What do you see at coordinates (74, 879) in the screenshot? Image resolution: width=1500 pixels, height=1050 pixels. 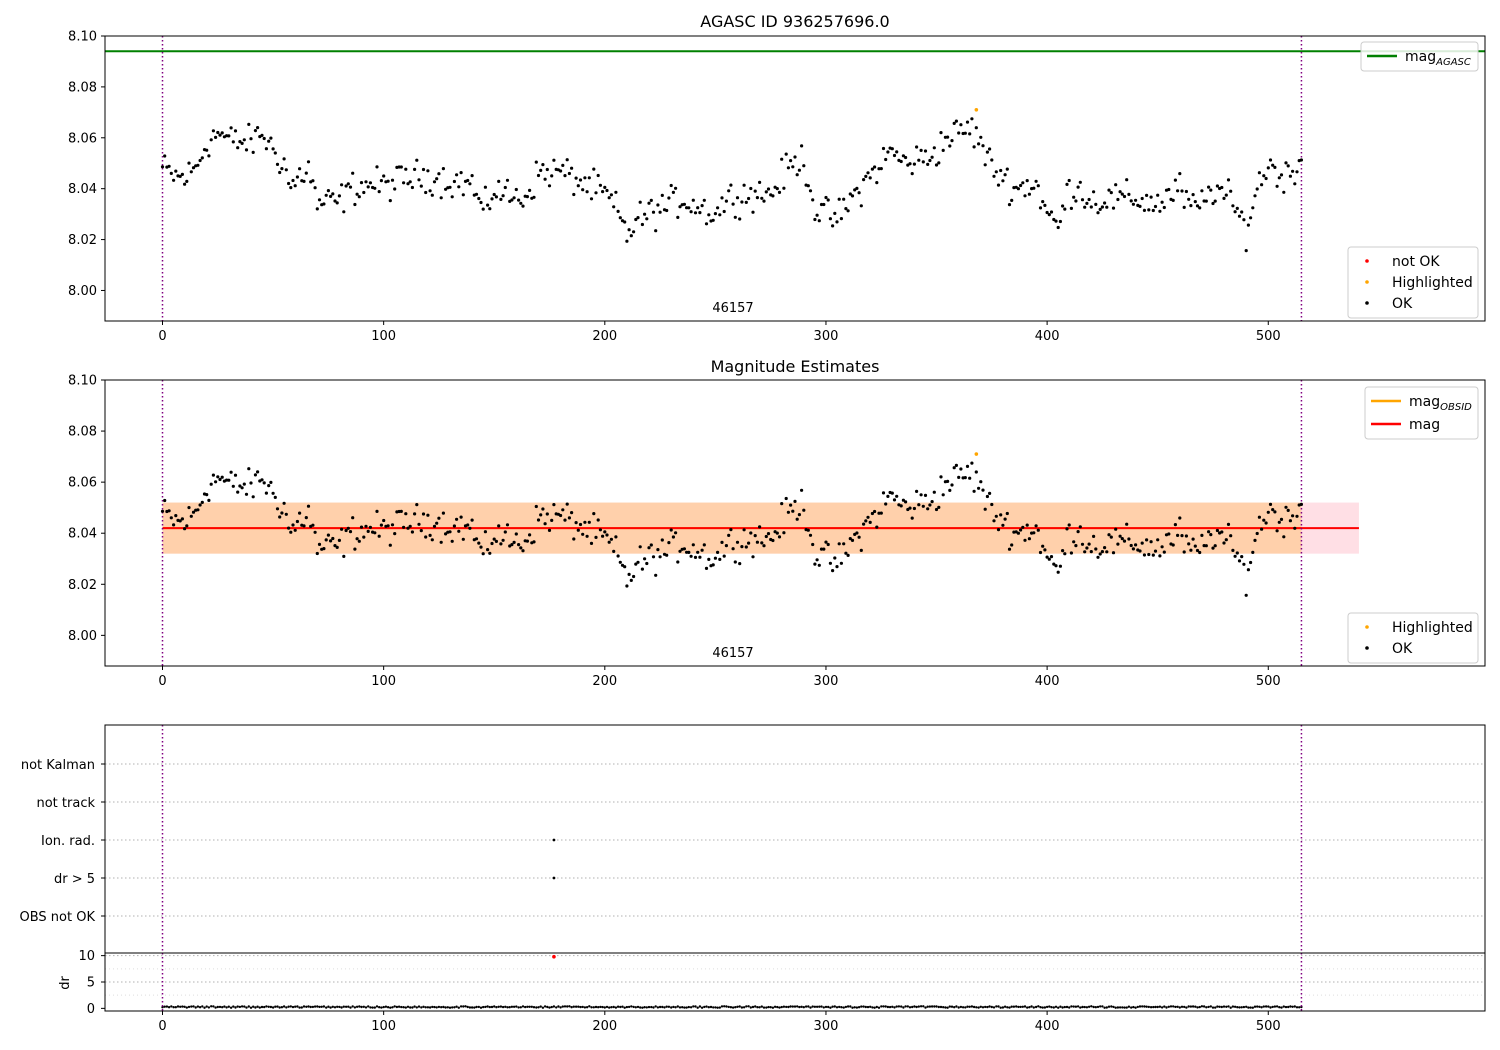 I see `flag-row-label: dr > 5` at bounding box center [74, 879].